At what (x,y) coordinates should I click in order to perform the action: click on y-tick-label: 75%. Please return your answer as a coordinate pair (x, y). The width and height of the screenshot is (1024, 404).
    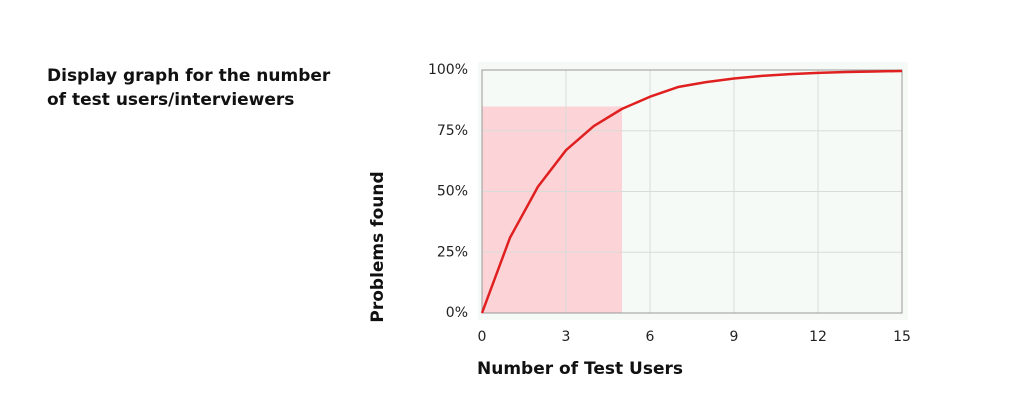
    Looking at the image, I should click on (452, 131).